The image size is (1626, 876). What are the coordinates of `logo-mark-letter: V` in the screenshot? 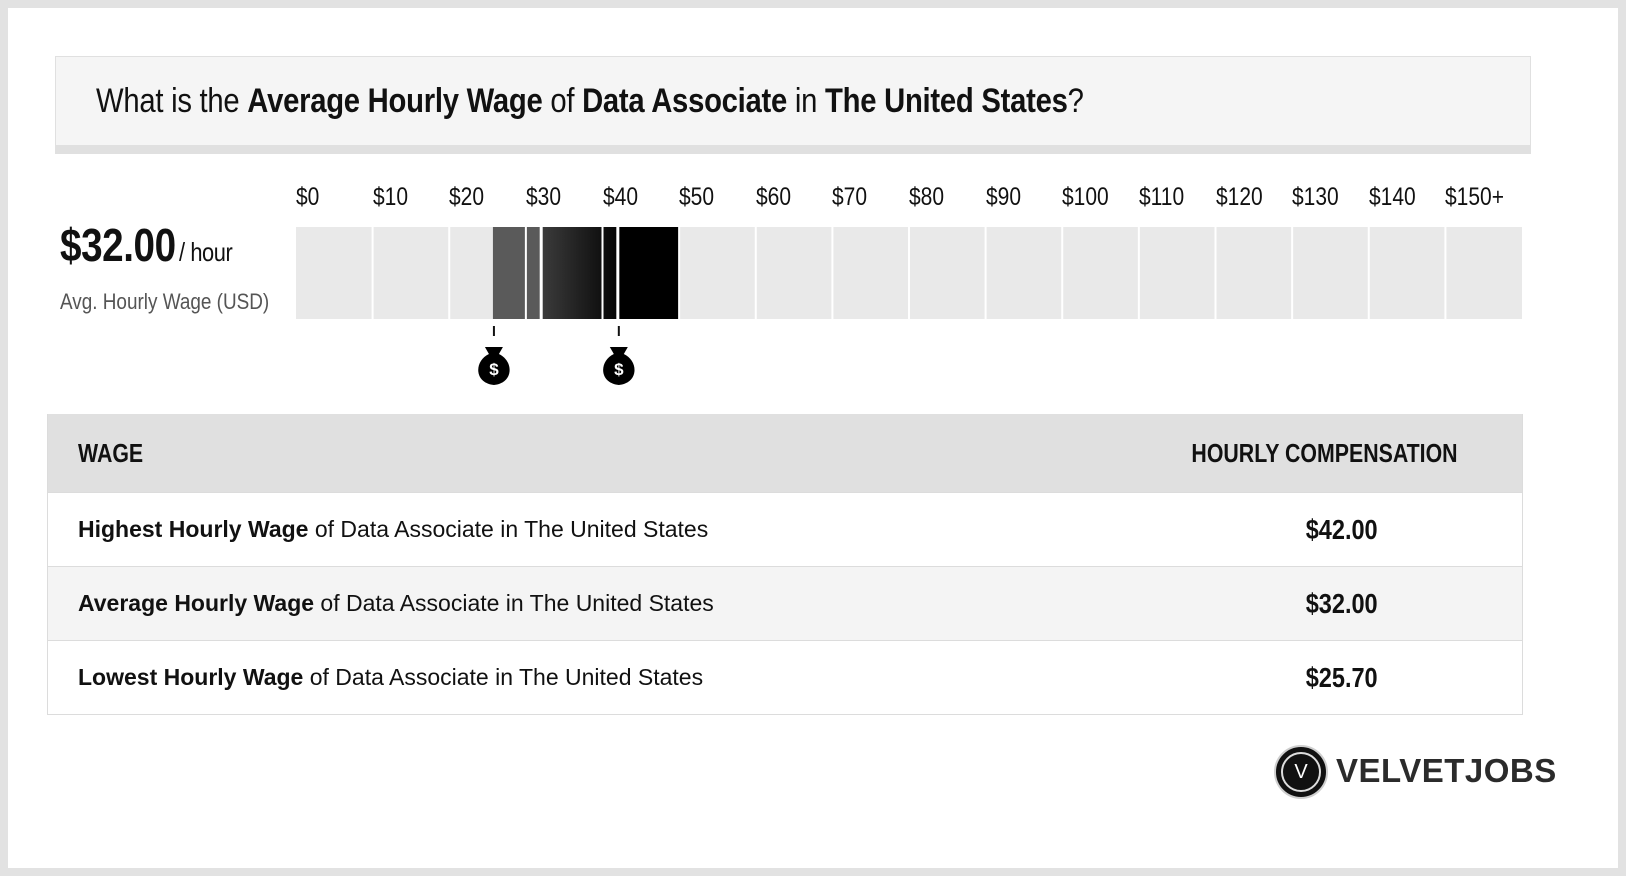 It's located at (1301, 772).